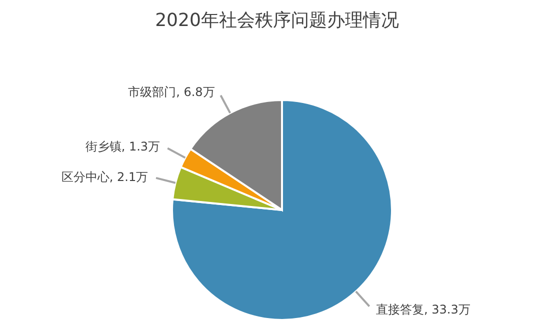 This screenshot has width=554, height=336. Describe the element at coordinates (122, 146) in the screenshot. I see `slice-label: 街乡镇, 1.3万` at that location.